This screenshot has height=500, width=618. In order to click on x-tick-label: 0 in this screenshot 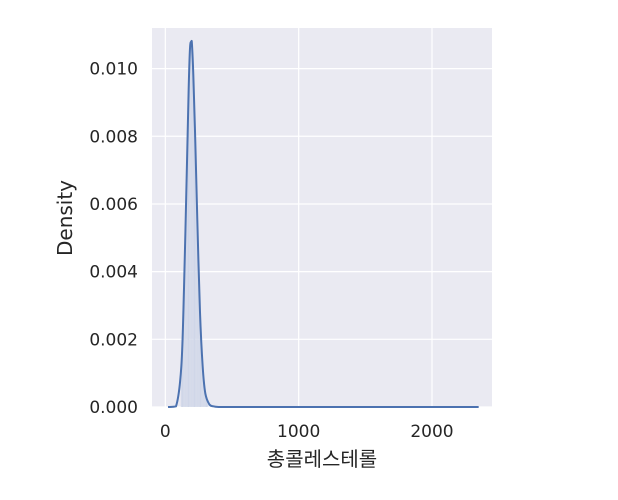, I will do `click(165, 432)`.